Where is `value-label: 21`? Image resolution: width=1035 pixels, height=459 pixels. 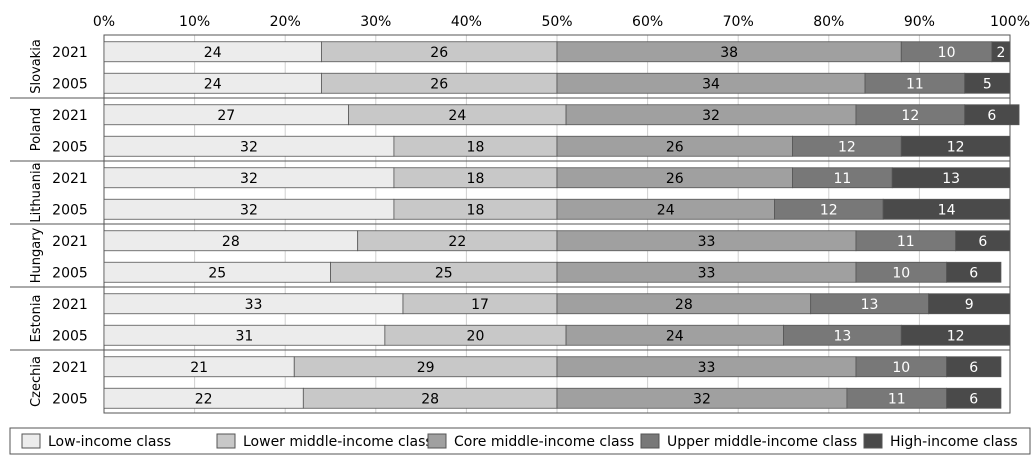 value-label: 21 is located at coordinates (199, 368).